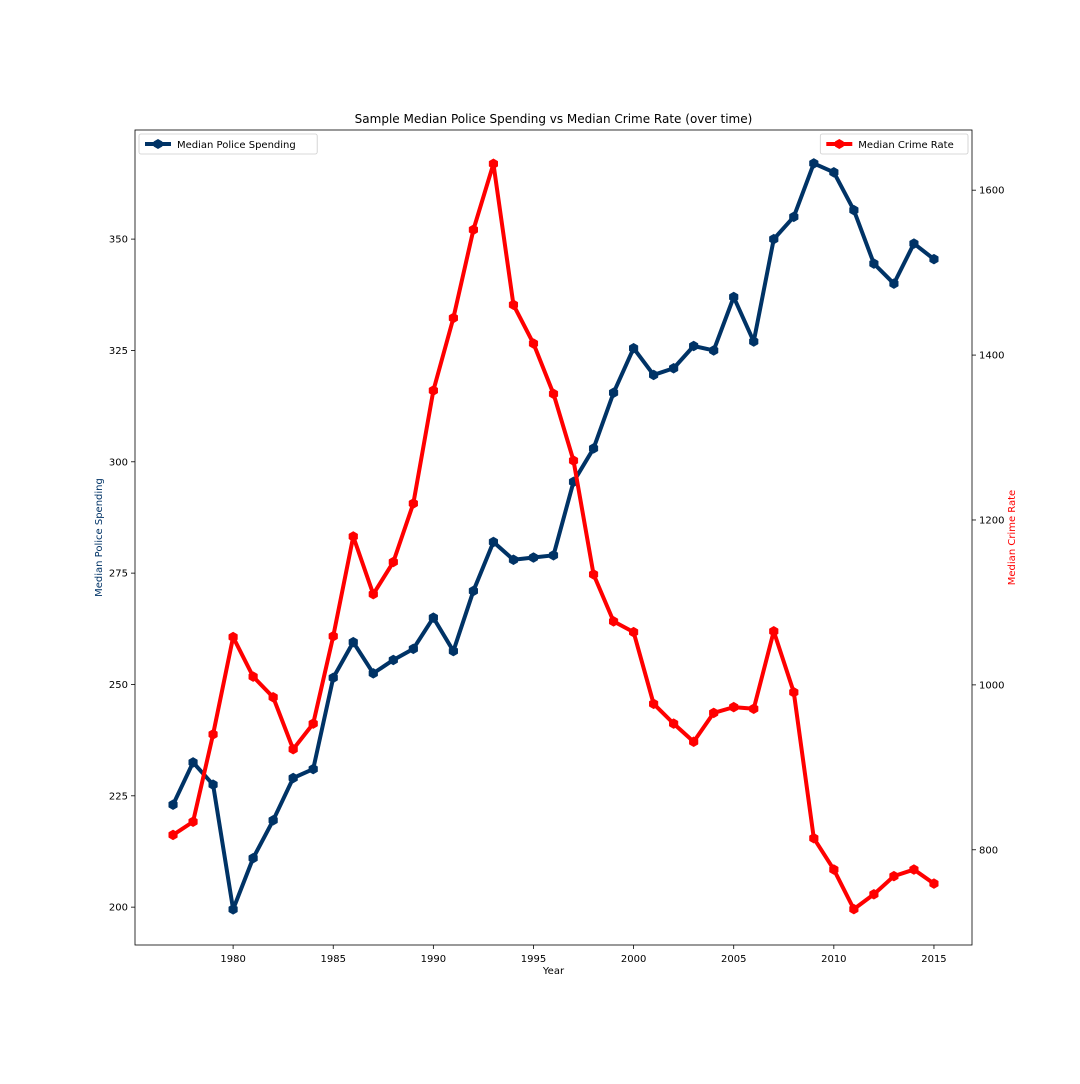  Describe the element at coordinates (118, 351) in the screenshot. I see `left-y-tick-label: 325` at that location.